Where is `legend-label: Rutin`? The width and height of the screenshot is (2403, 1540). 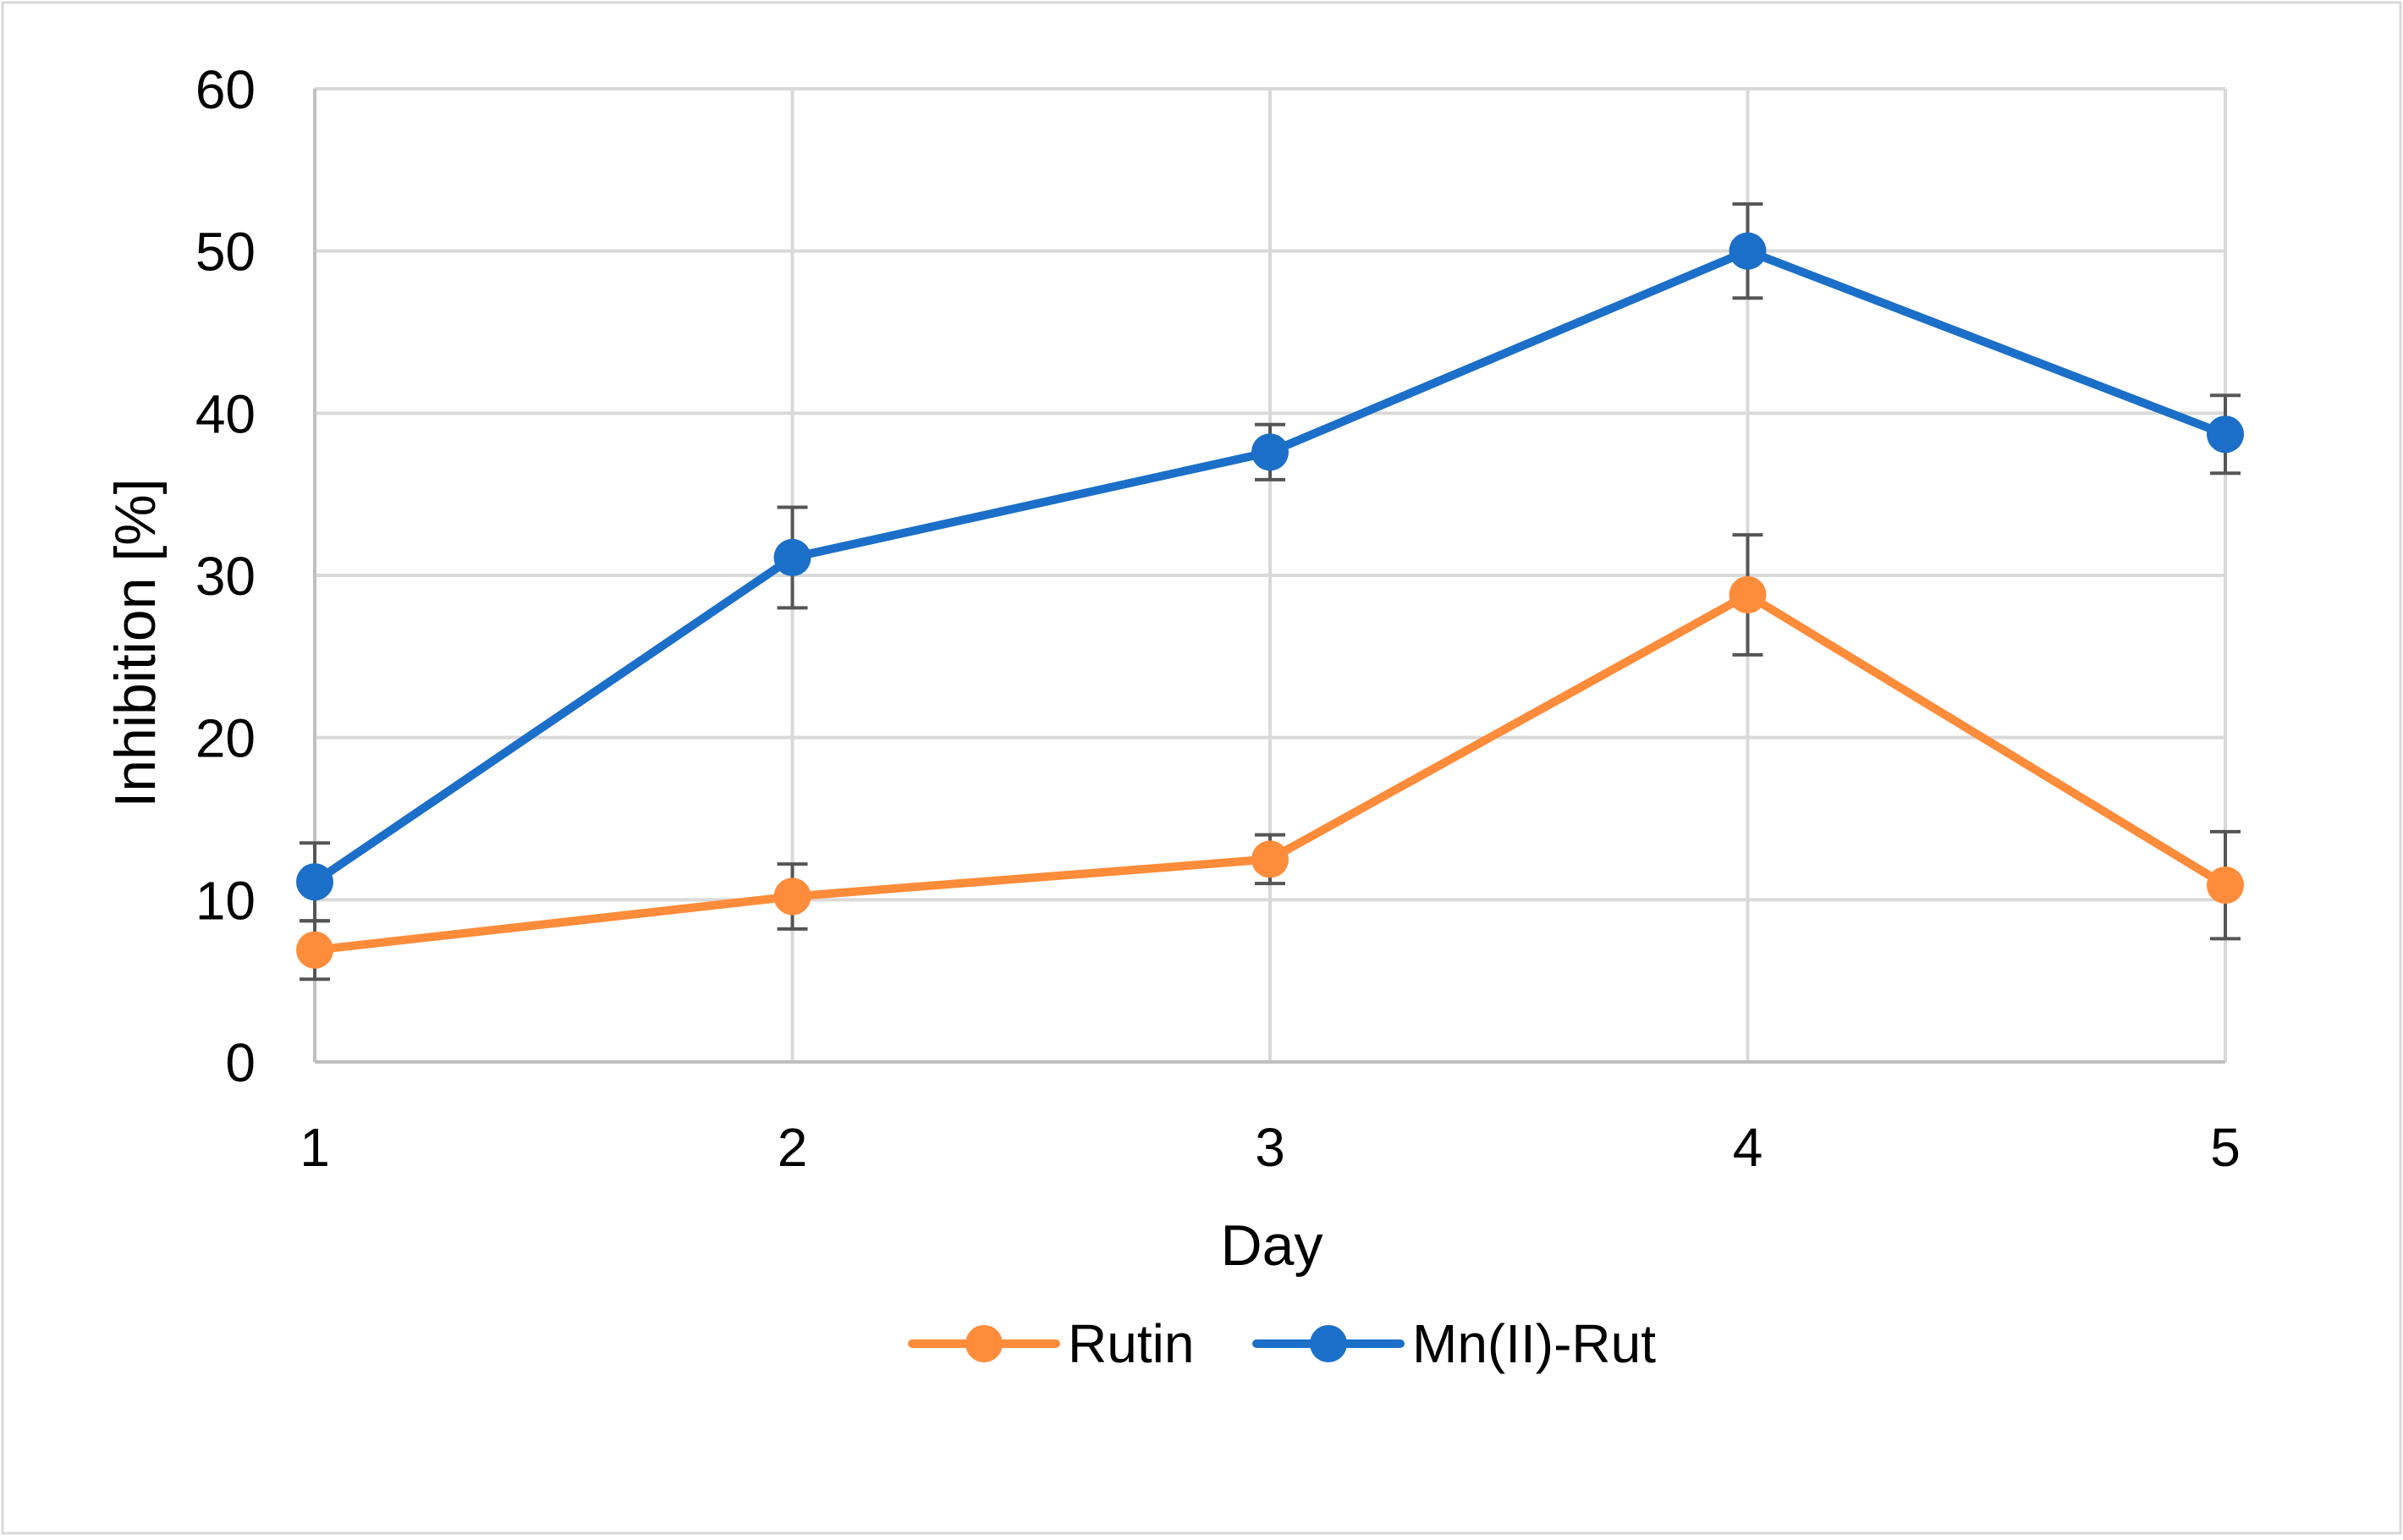 legend-label: Rutin is located at coordinates (1131, 1343).